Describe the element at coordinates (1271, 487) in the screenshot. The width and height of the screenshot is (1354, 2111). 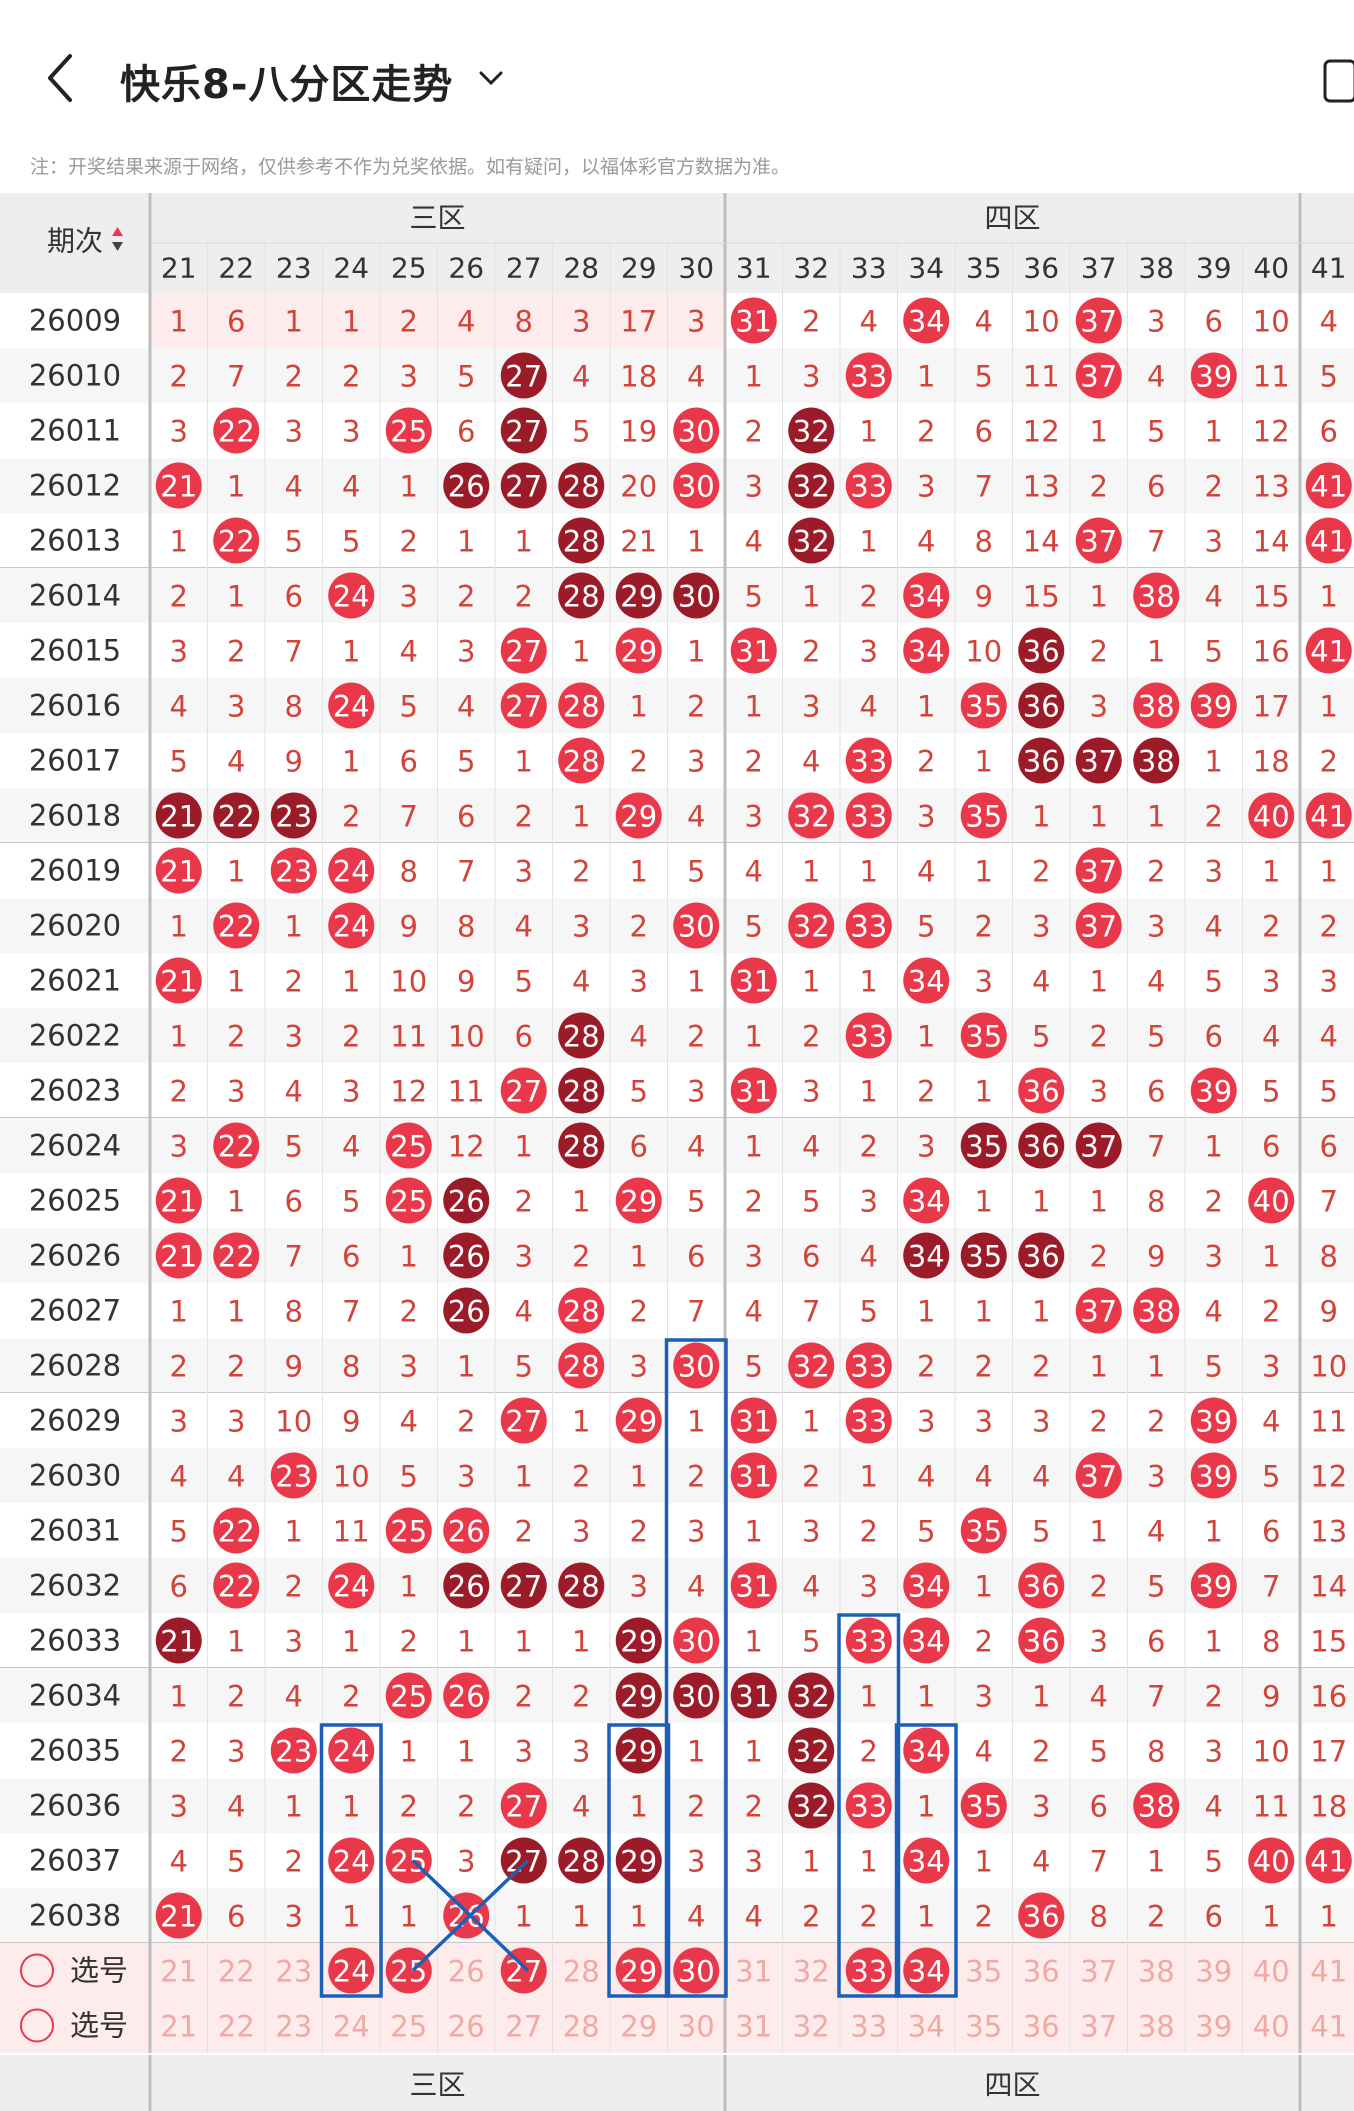
I see `miss-count: 13` at that location.